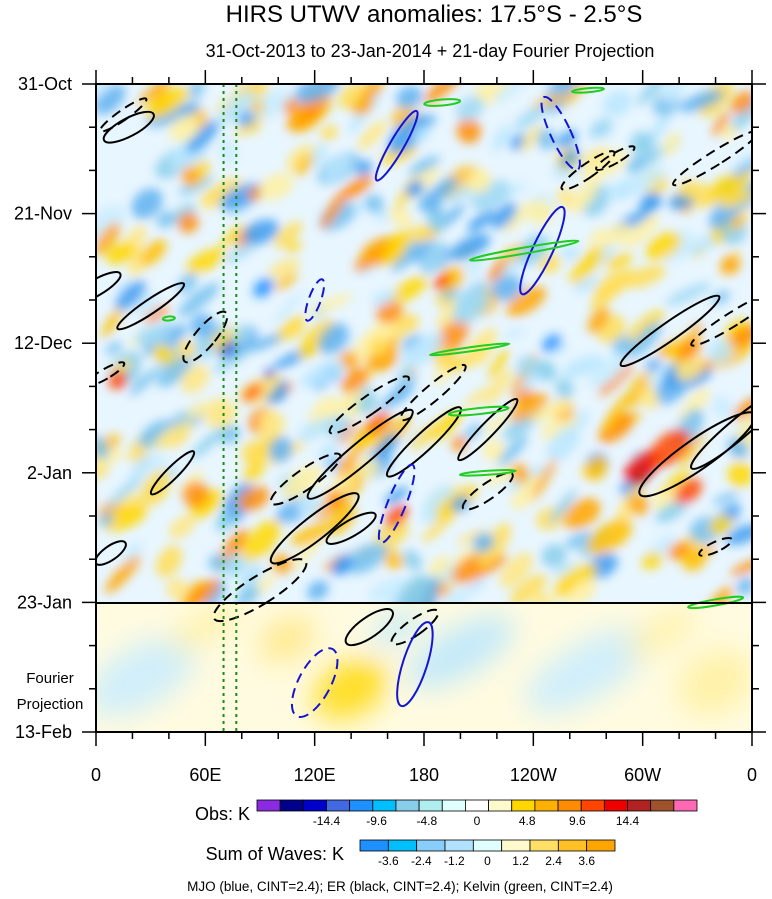  I want to click on fourier-projection-field, so click(424, 667).